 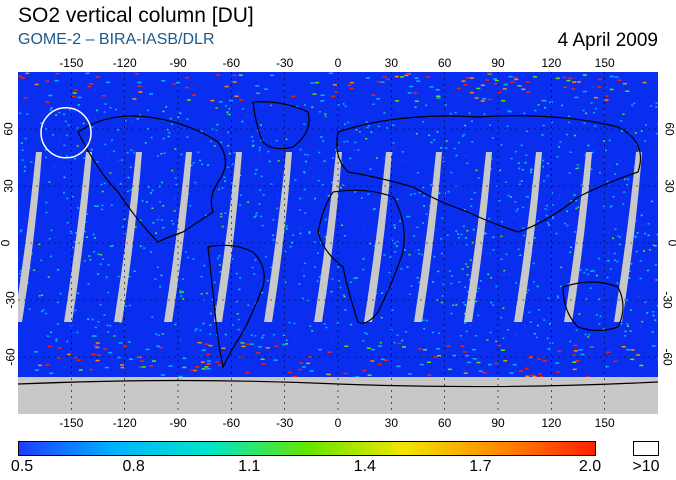 What do you see at coordinates (391, 423) in the screenshot?
I see `bottom-lon-tick: 30` at bounding box center [391, 423].